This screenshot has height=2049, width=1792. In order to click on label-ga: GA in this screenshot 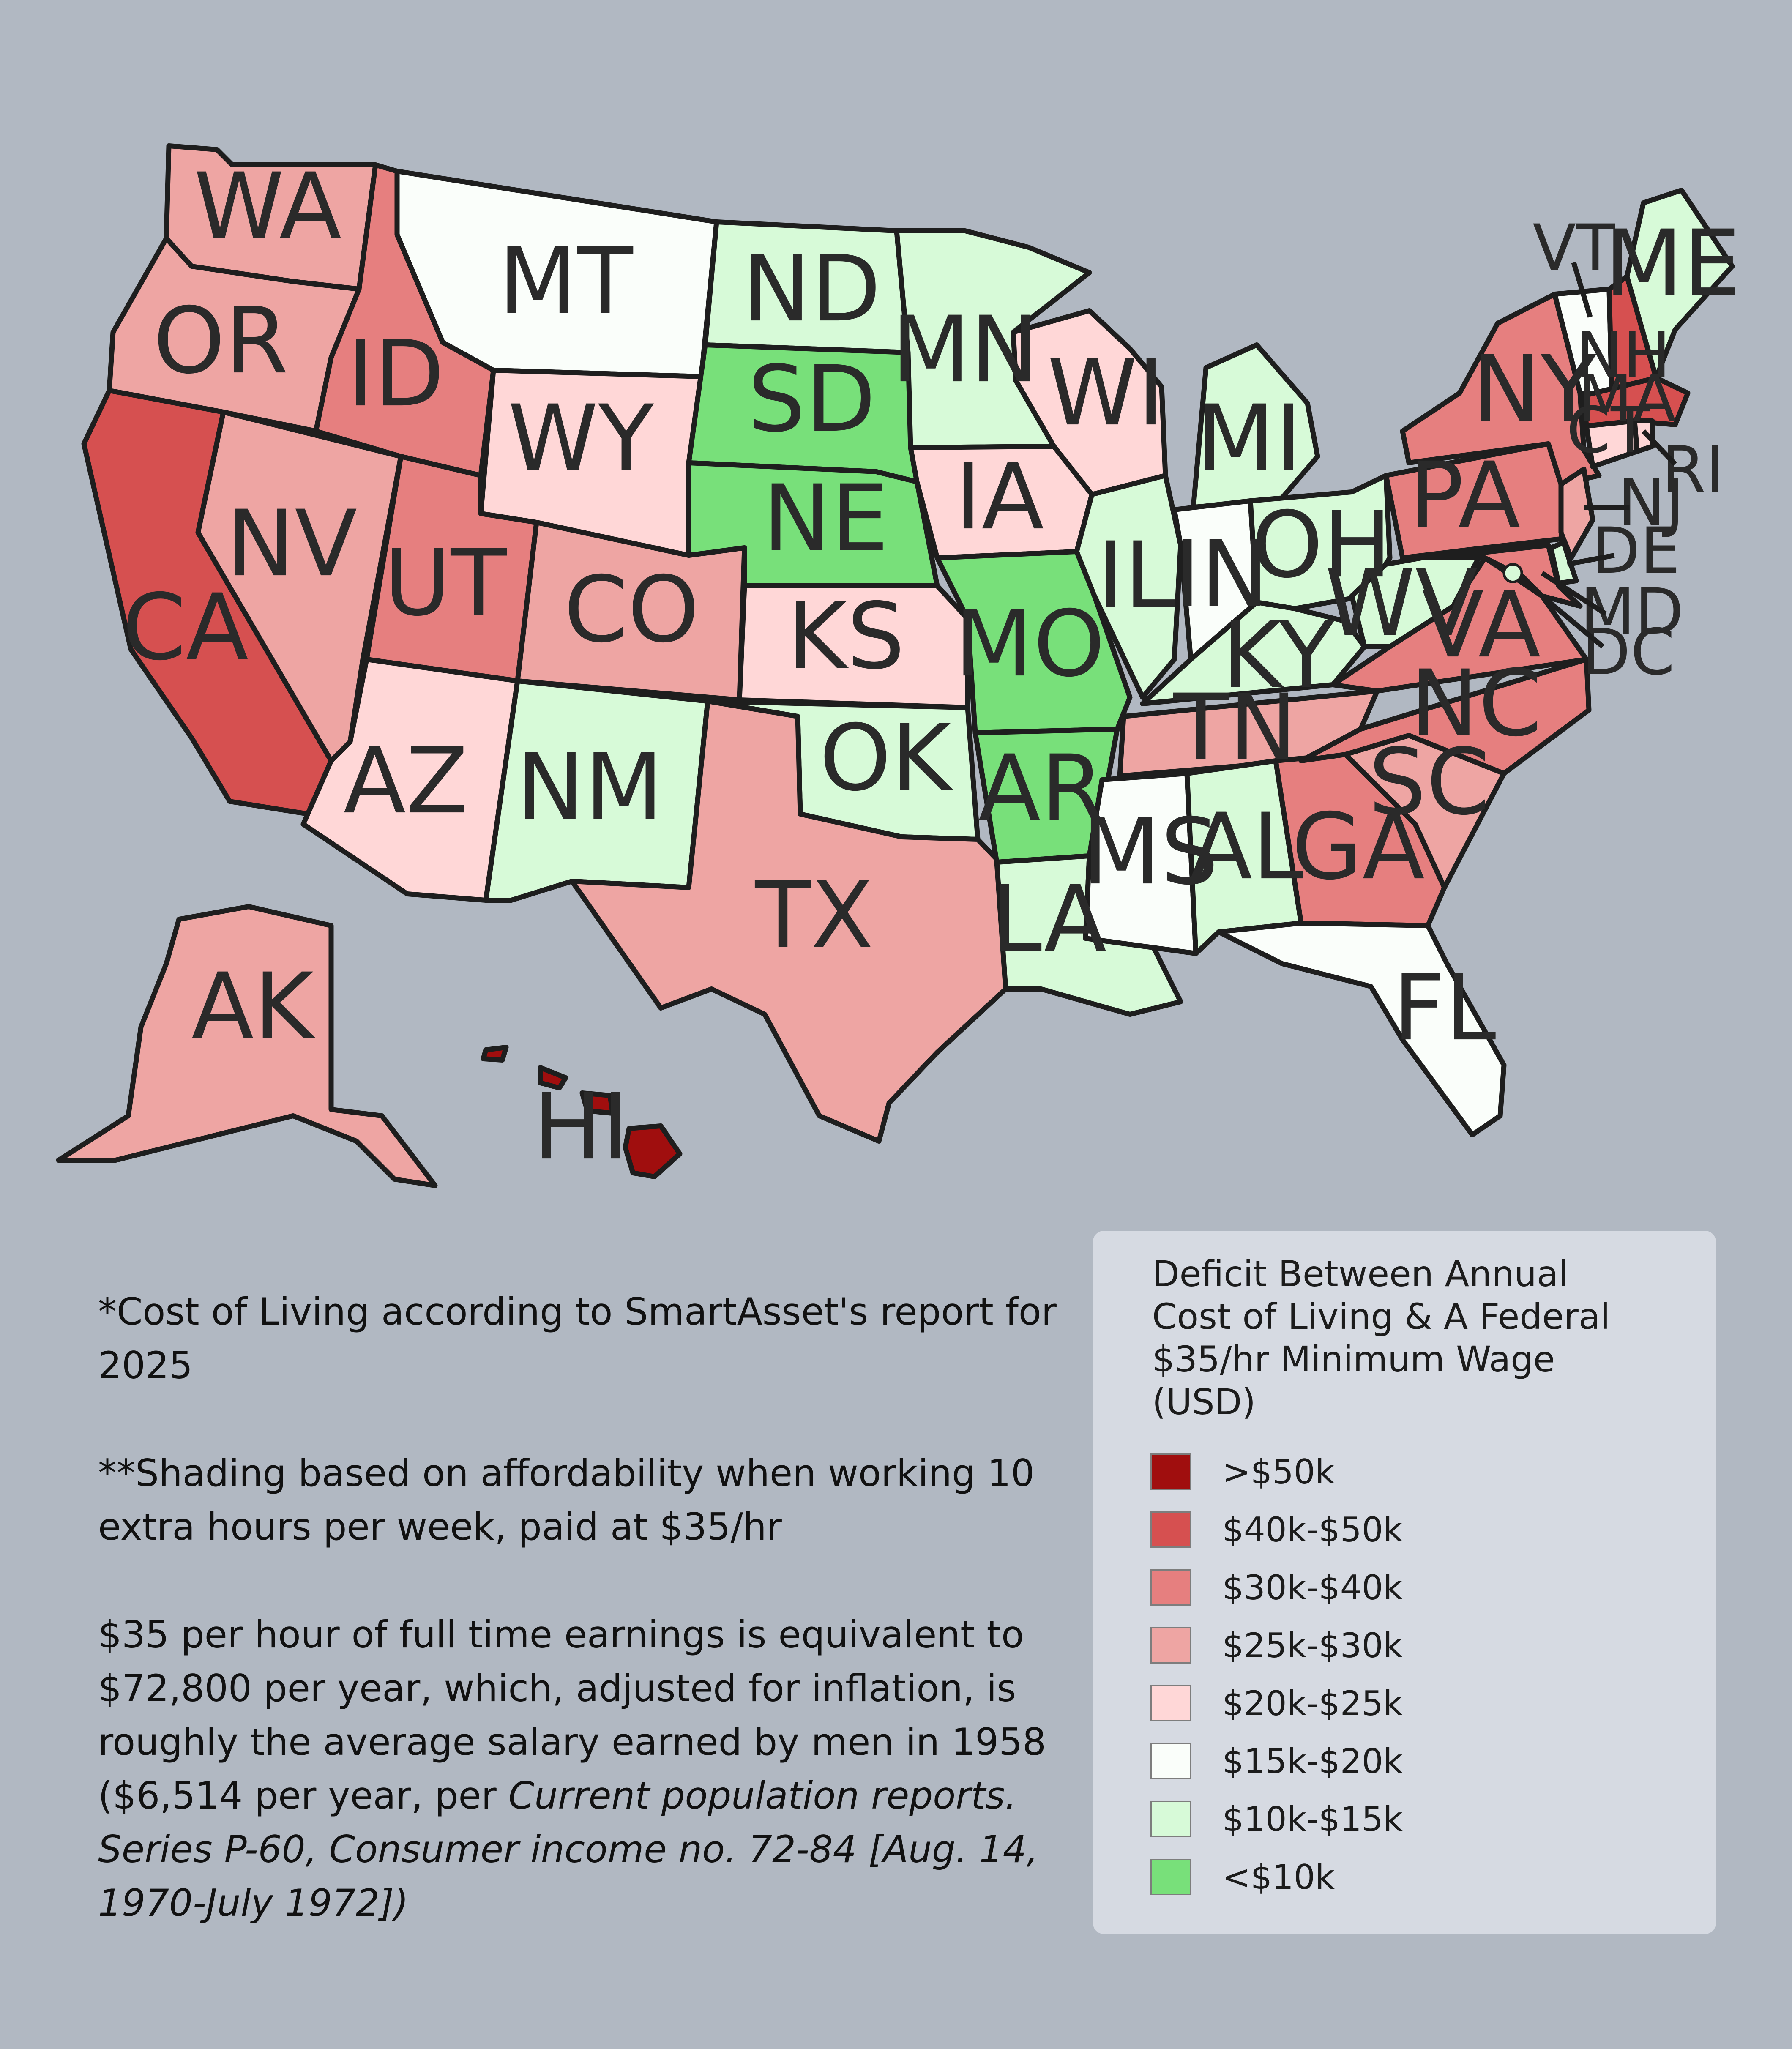, I will do `click(1358, 847)`.